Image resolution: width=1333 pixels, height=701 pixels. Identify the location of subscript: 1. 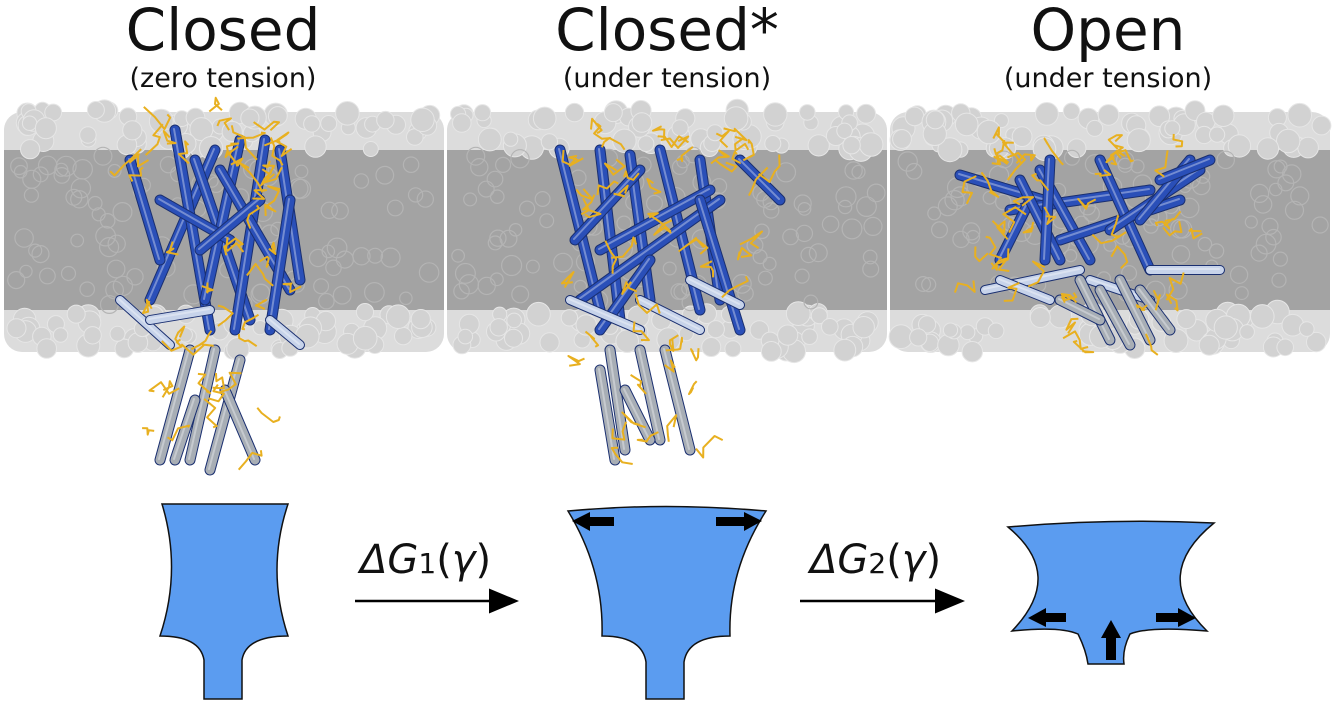
(427, 563).